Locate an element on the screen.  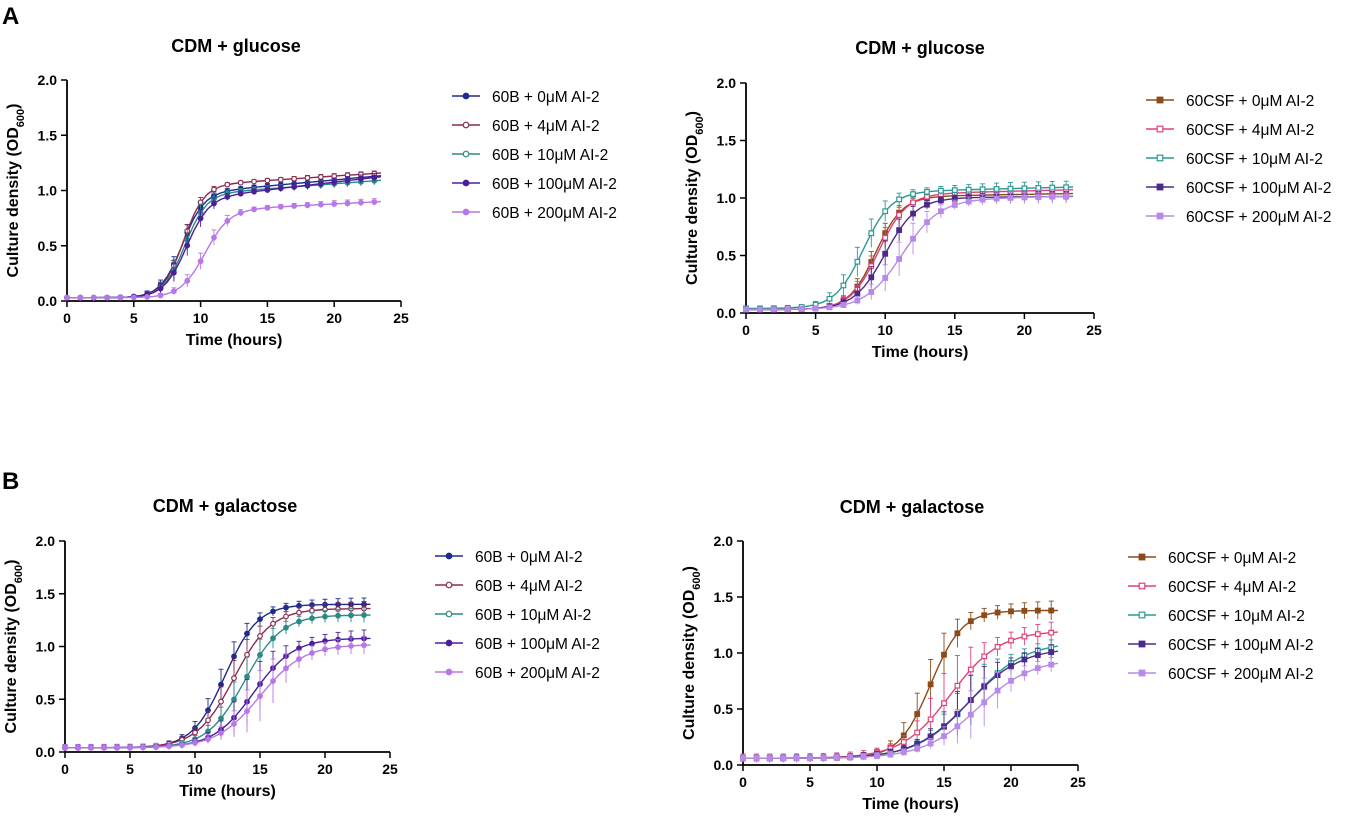
y-axis-label-end: ) is located at coordinates (689, 568).